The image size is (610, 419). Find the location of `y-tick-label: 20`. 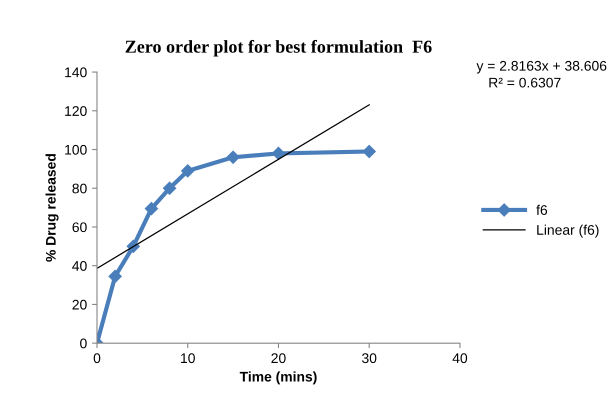

y-tick-label: 20 is located at coordinates (79, 305).